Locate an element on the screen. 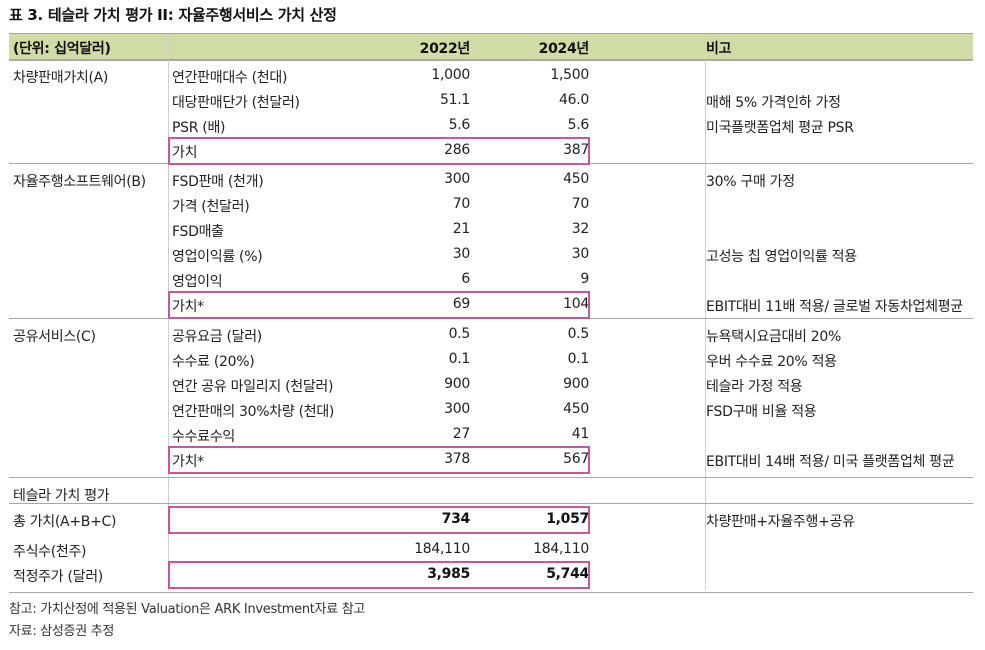 This screenshot has height=650, width=985. value-2022: 286 is located at coordinates (457, 150).